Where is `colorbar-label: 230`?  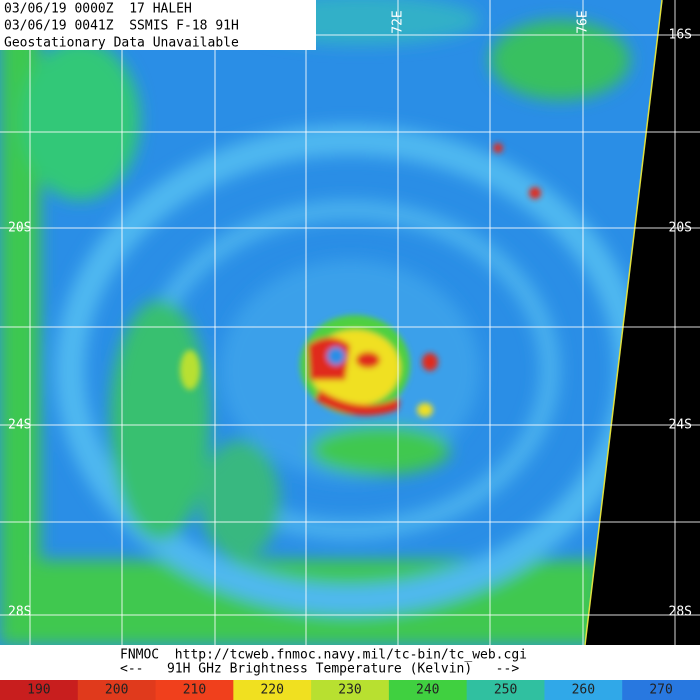 colorbar-label: 230 is located at coordinates (349, 690).